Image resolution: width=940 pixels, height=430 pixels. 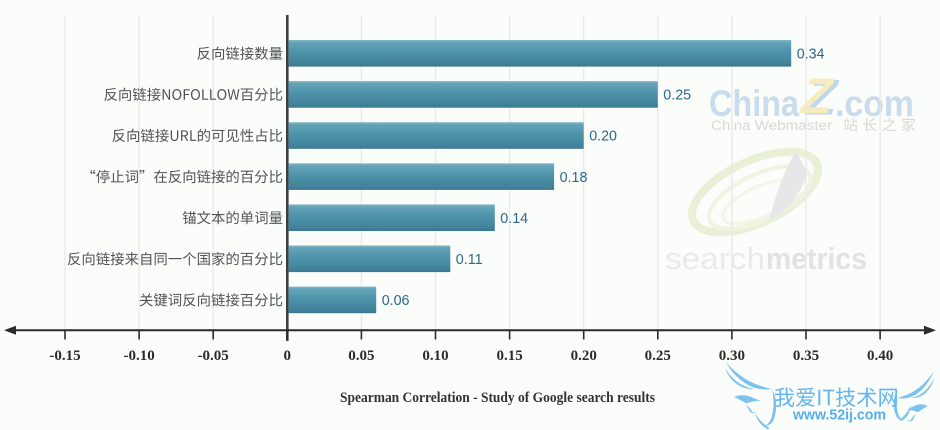 What do you see at coordinates (396, 301) in the screenshot?
I see `svg-text: 0.06` at bounding box center [396, 301].